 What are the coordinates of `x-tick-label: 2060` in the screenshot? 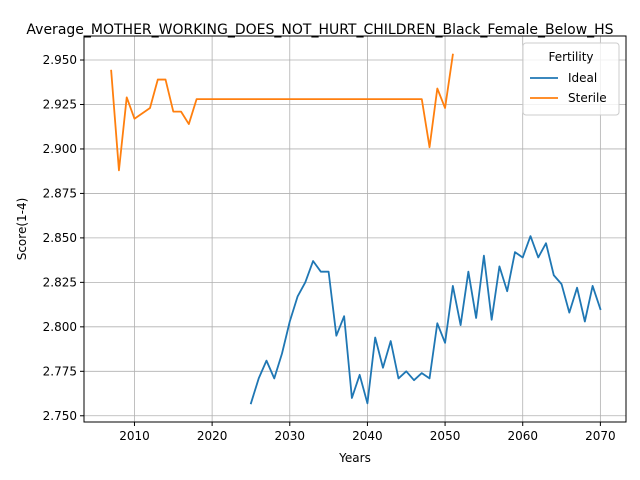 It's located at (522, 436).